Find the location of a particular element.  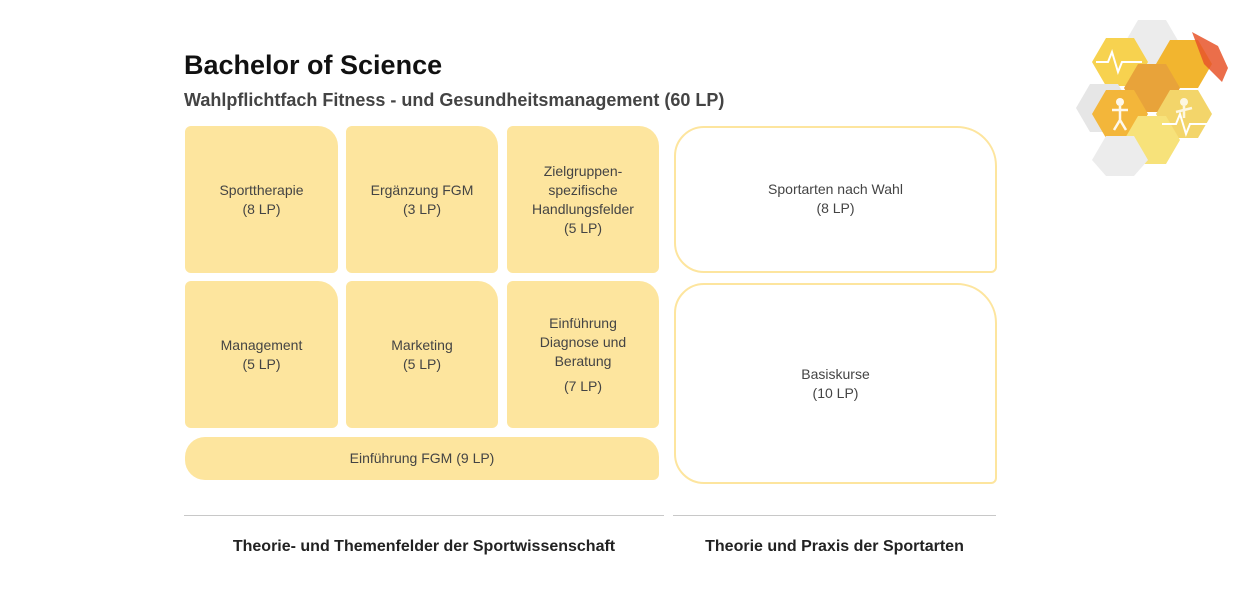

hexagon-cluster is located at coordinates (1152, 98).